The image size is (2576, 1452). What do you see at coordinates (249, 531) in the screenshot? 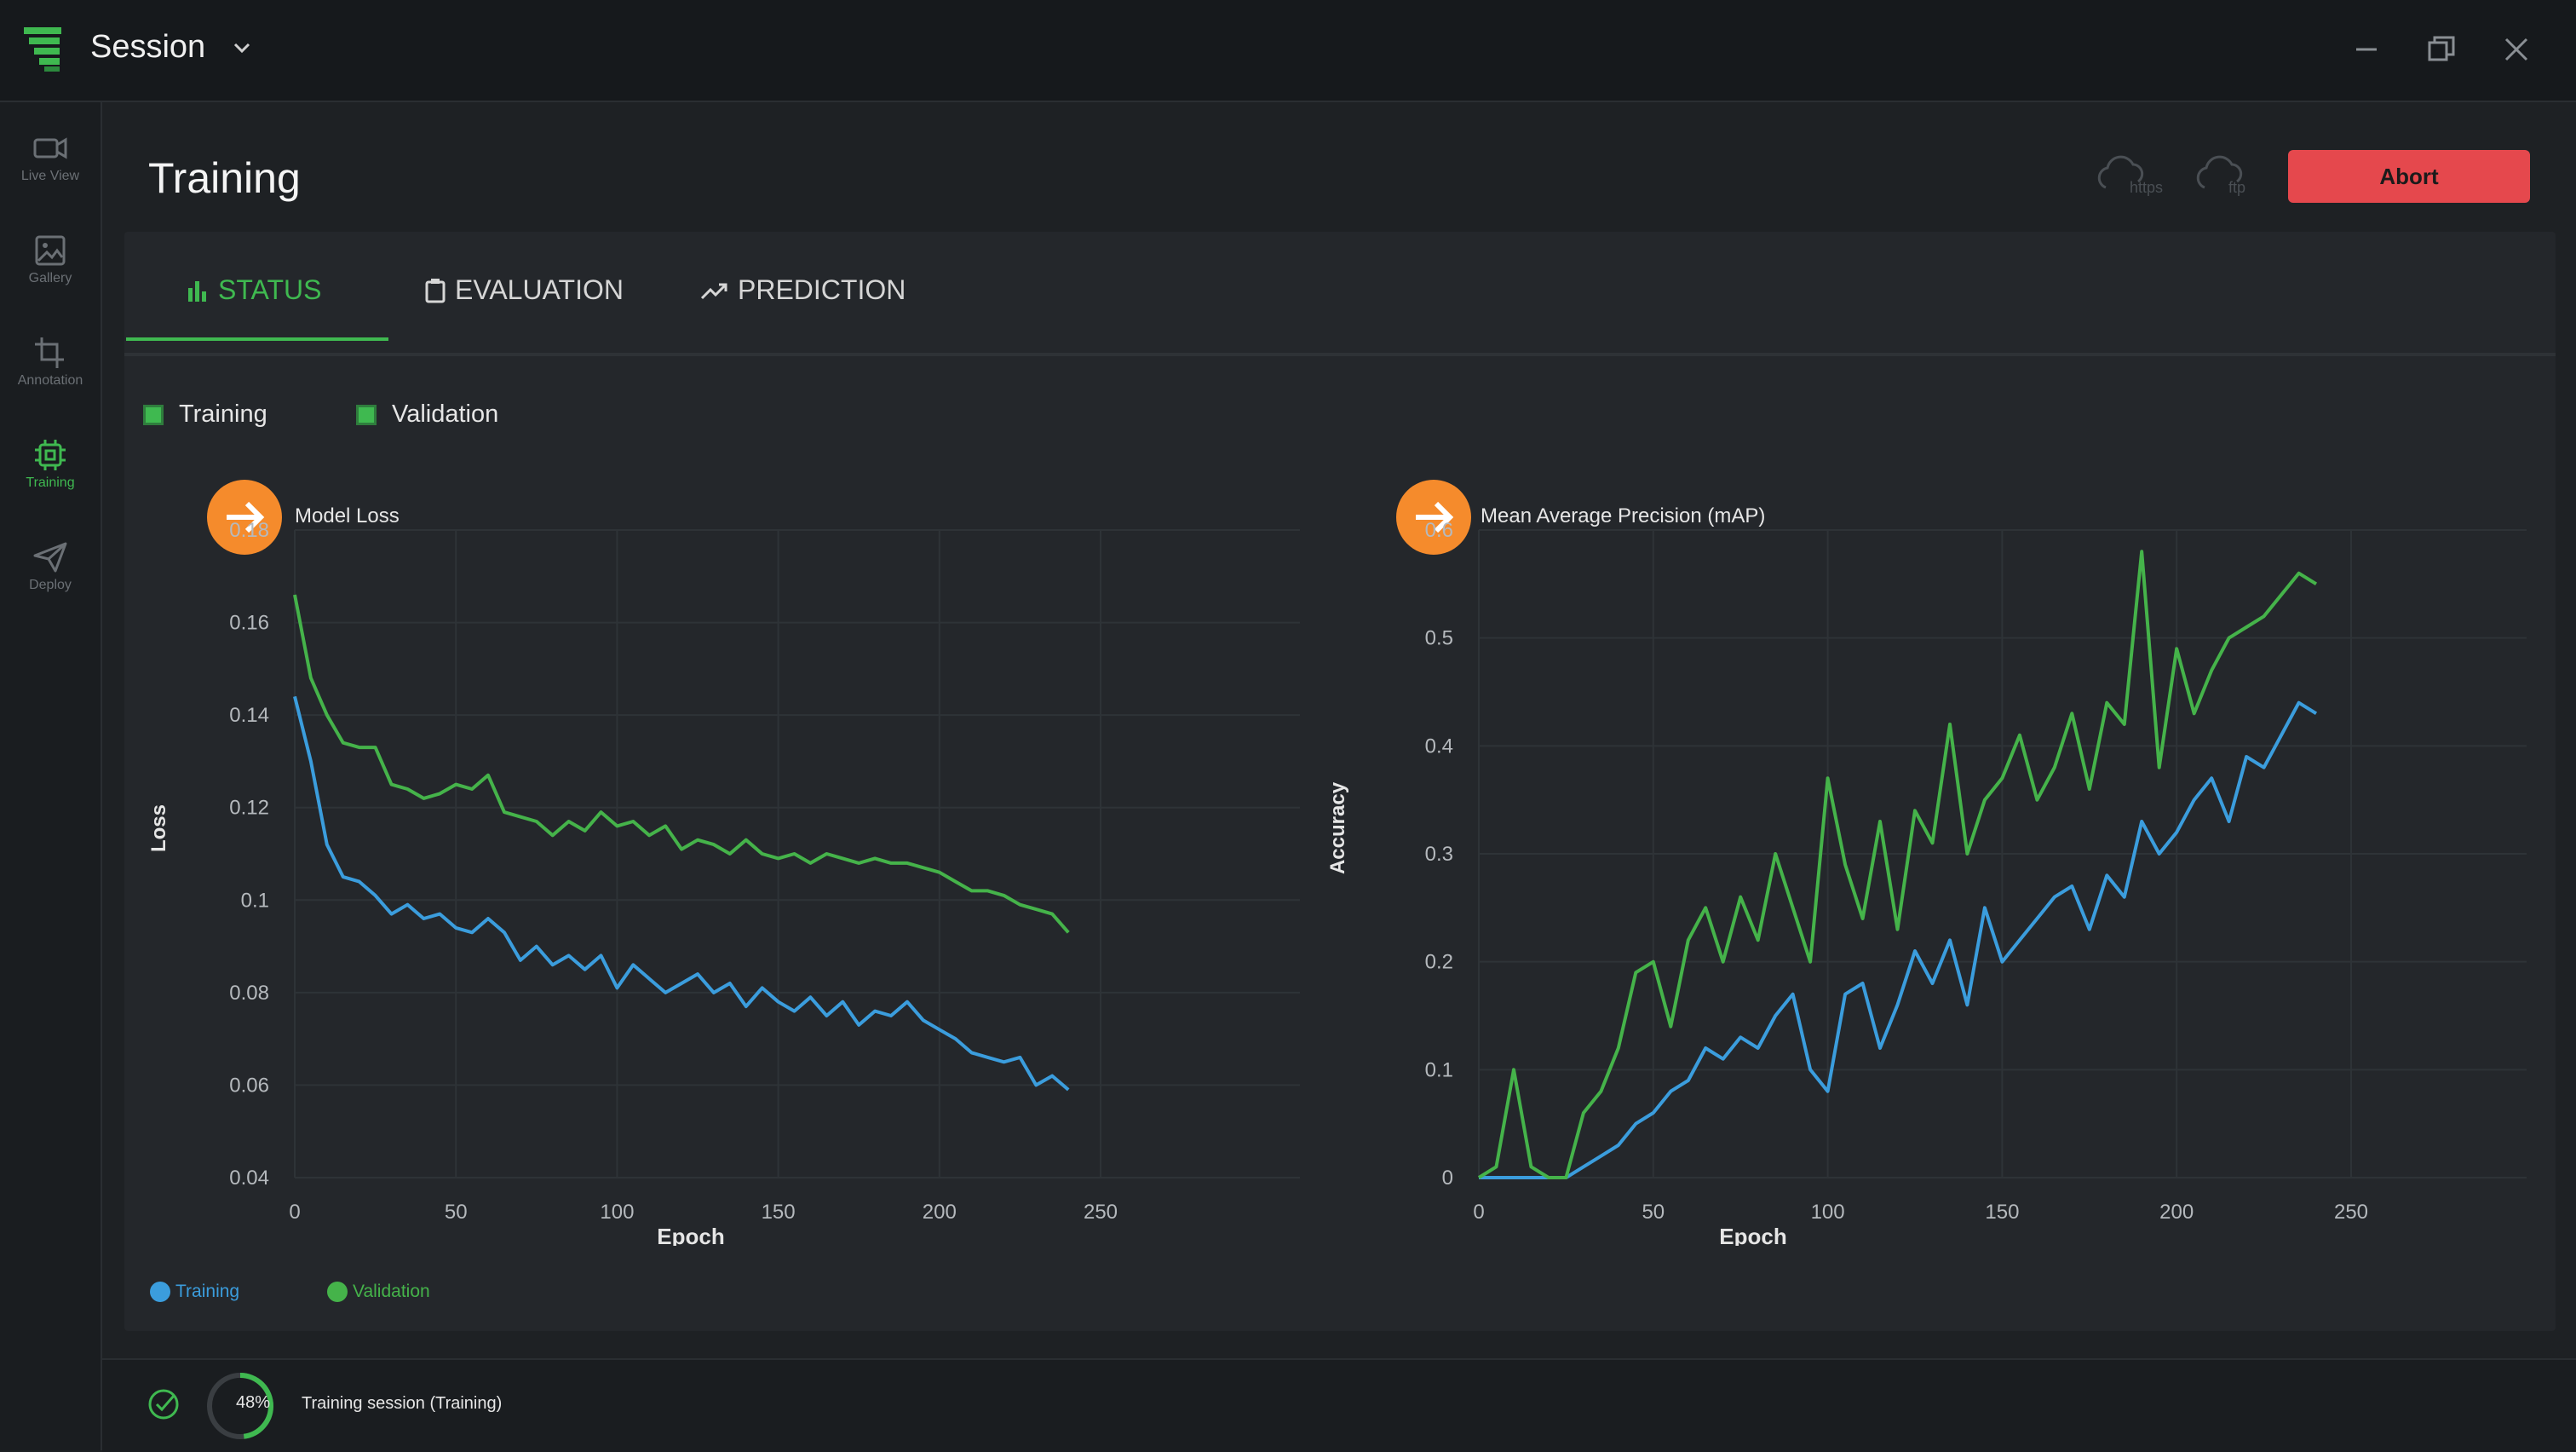
I see `y-tick-label: 0.18` at bounding box center [249, 531].